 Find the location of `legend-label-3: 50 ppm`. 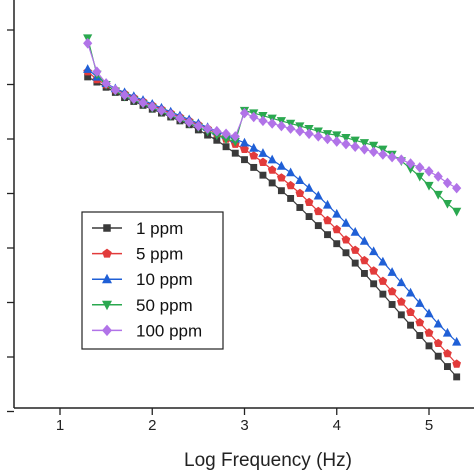

legend-label-3: 50 ppm is located at coordinates (164, 305).